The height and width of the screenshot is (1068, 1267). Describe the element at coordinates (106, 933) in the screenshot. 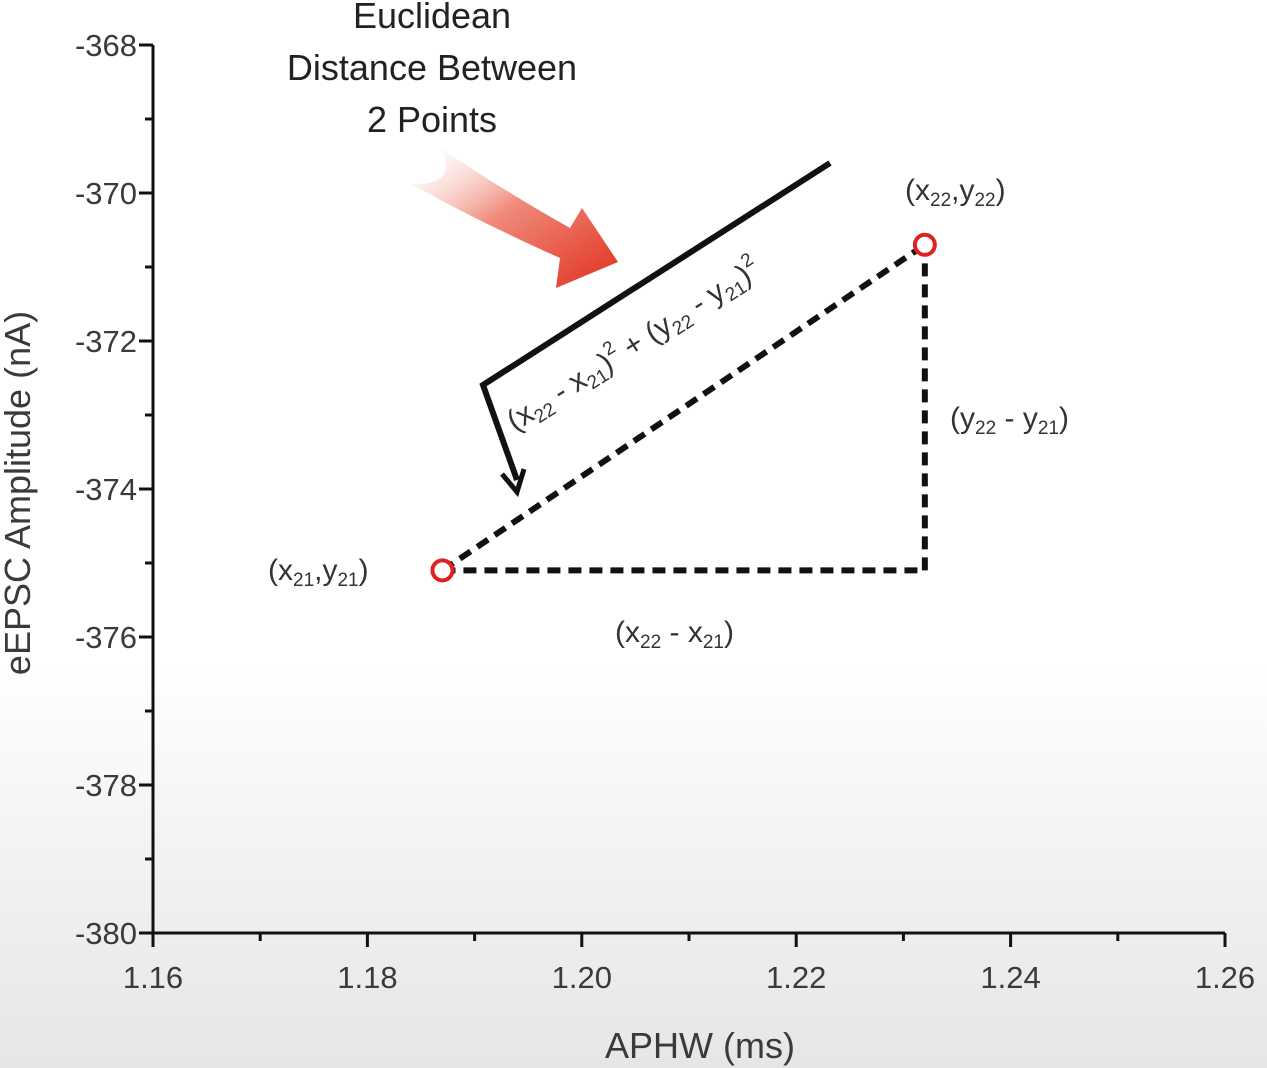

I see `y-tick-label: -380` at that location.